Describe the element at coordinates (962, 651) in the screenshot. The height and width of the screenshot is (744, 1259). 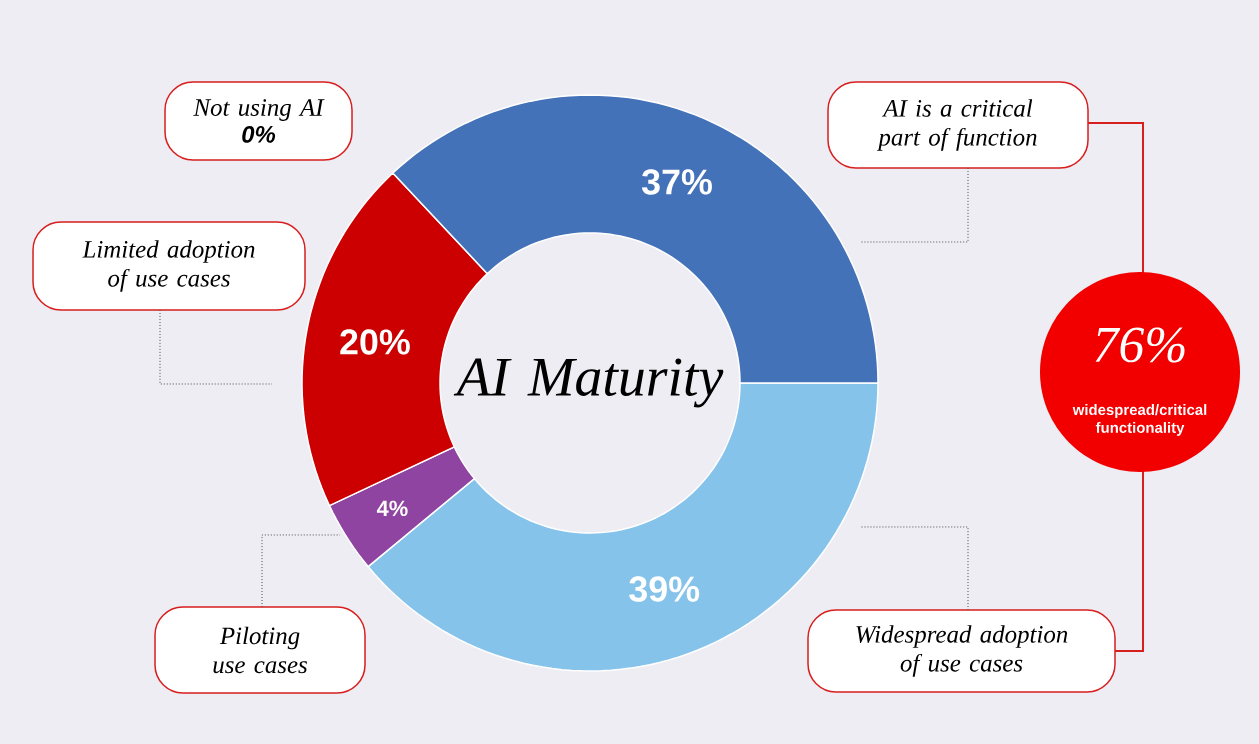
I see `slice-label: Widespread adoption of use cases` at that location.